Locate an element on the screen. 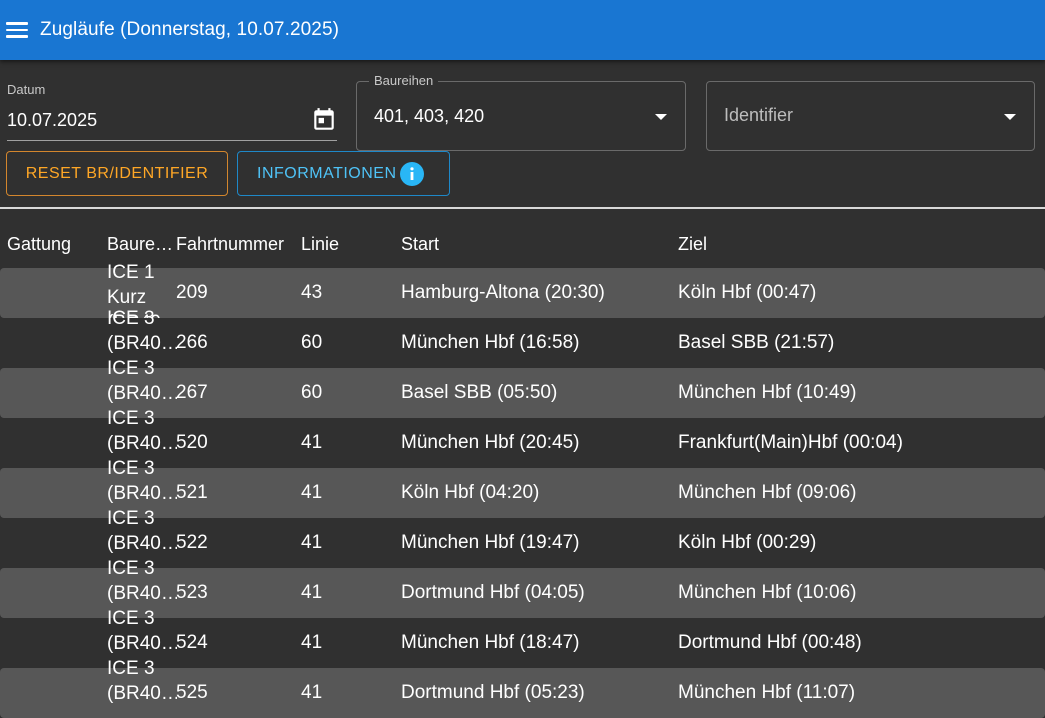 The height and width of the screenshot is (718, 1045). information-button: INFORMATIONEN is located at coordinates (343, 173).